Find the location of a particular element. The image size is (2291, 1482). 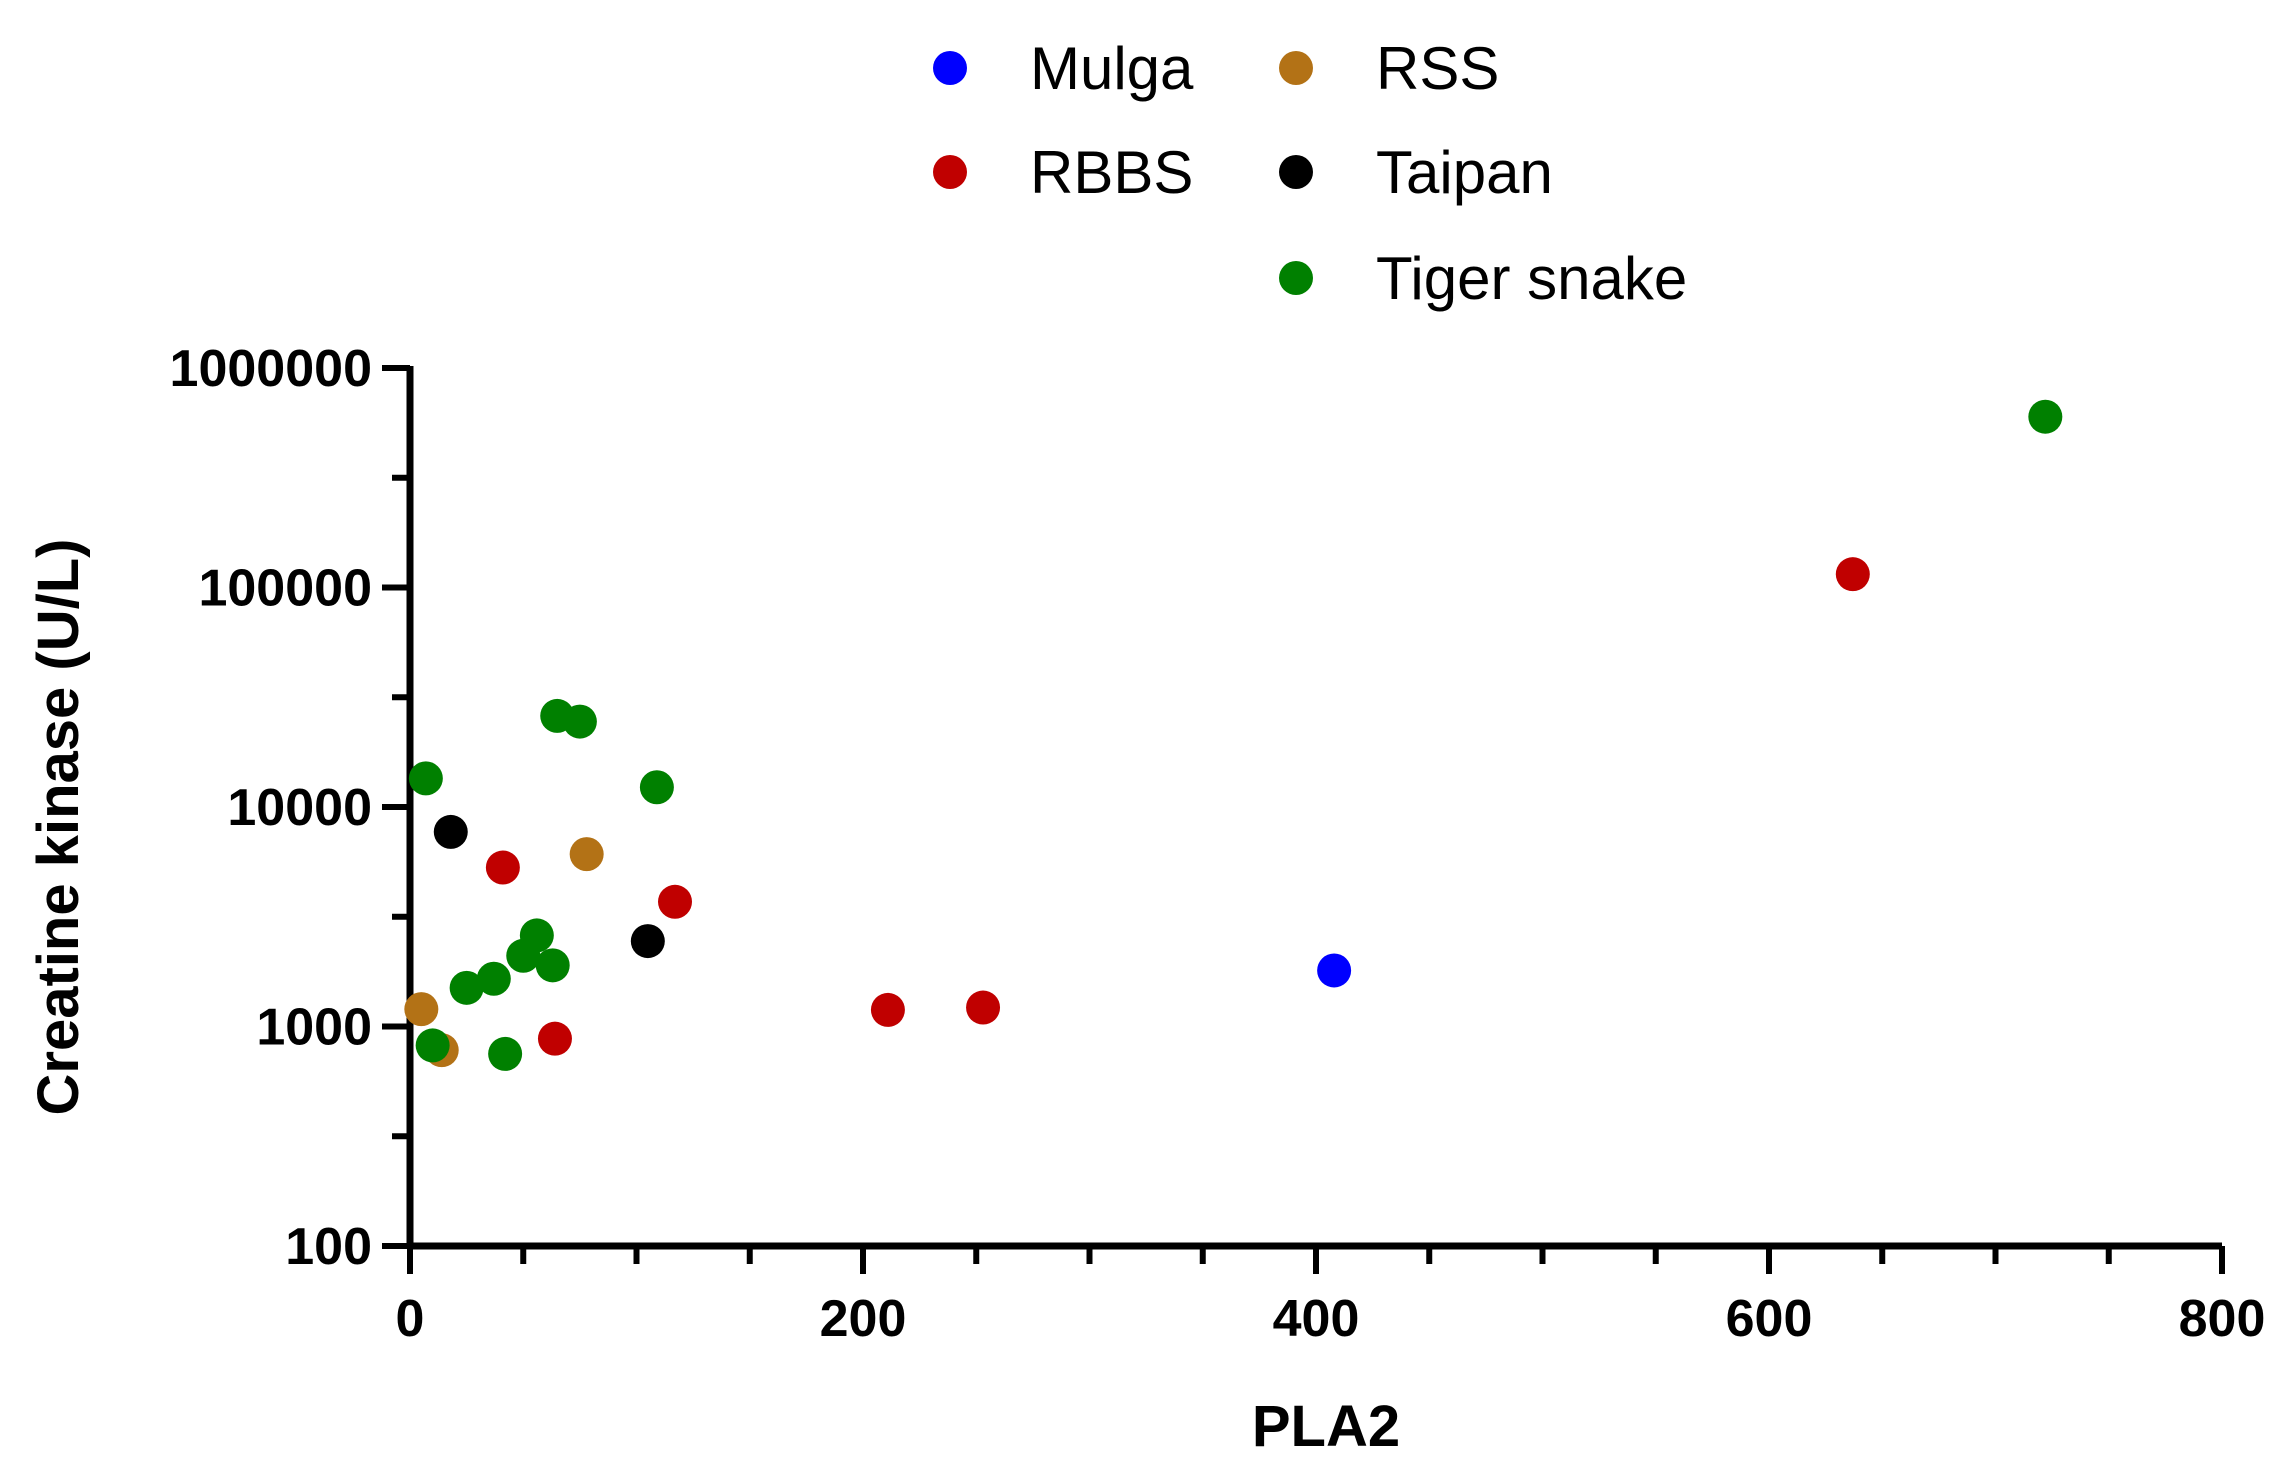

x-tick-label: 600 is located at coordinates (1769, 1319).